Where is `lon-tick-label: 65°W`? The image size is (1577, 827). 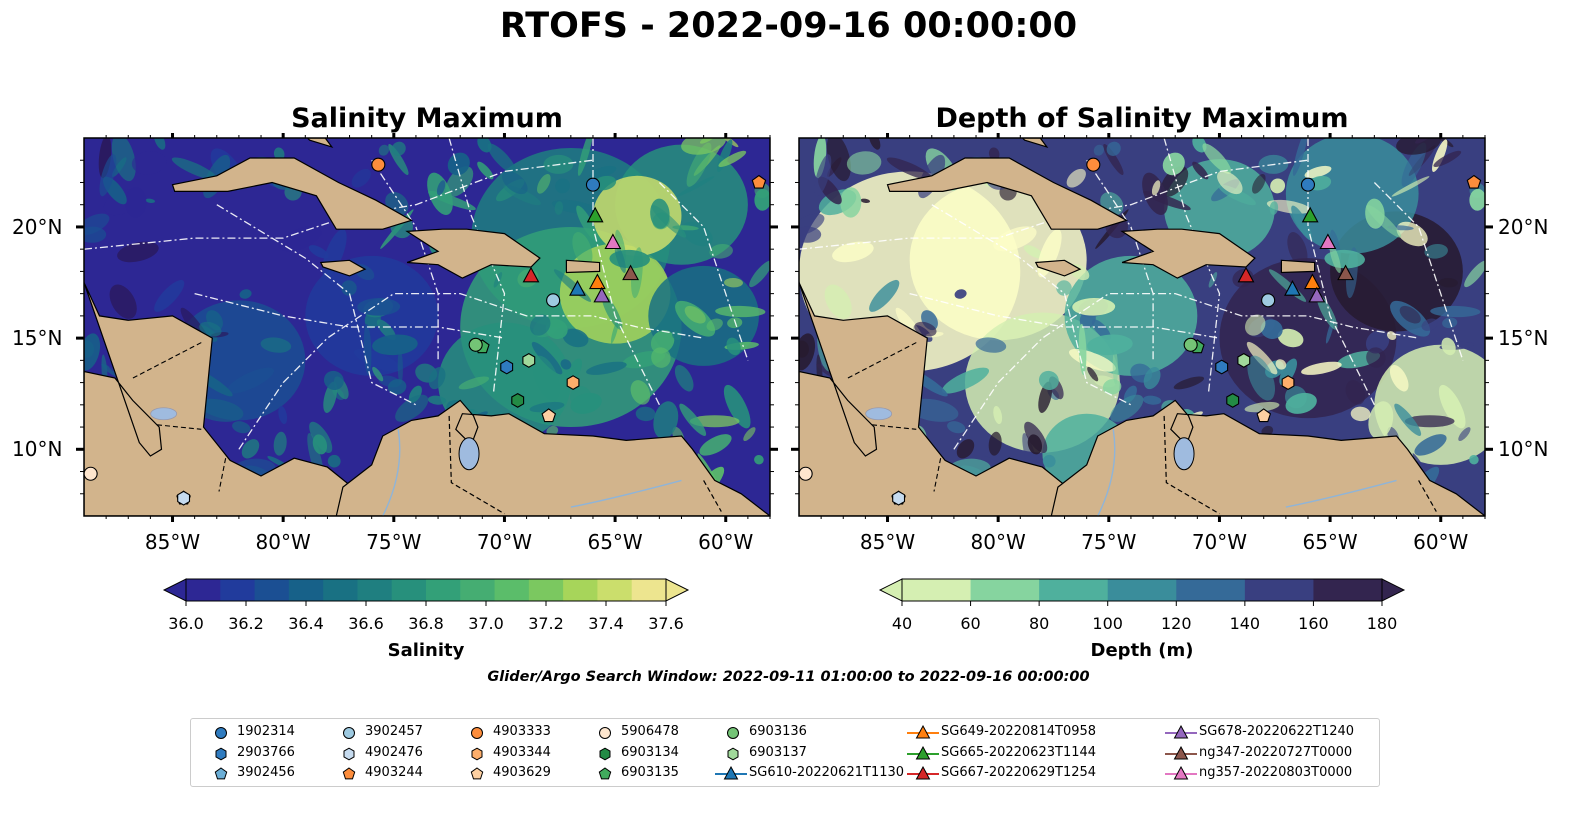 lon-tick-label: 65°W is located at coordinates (1330, 542).